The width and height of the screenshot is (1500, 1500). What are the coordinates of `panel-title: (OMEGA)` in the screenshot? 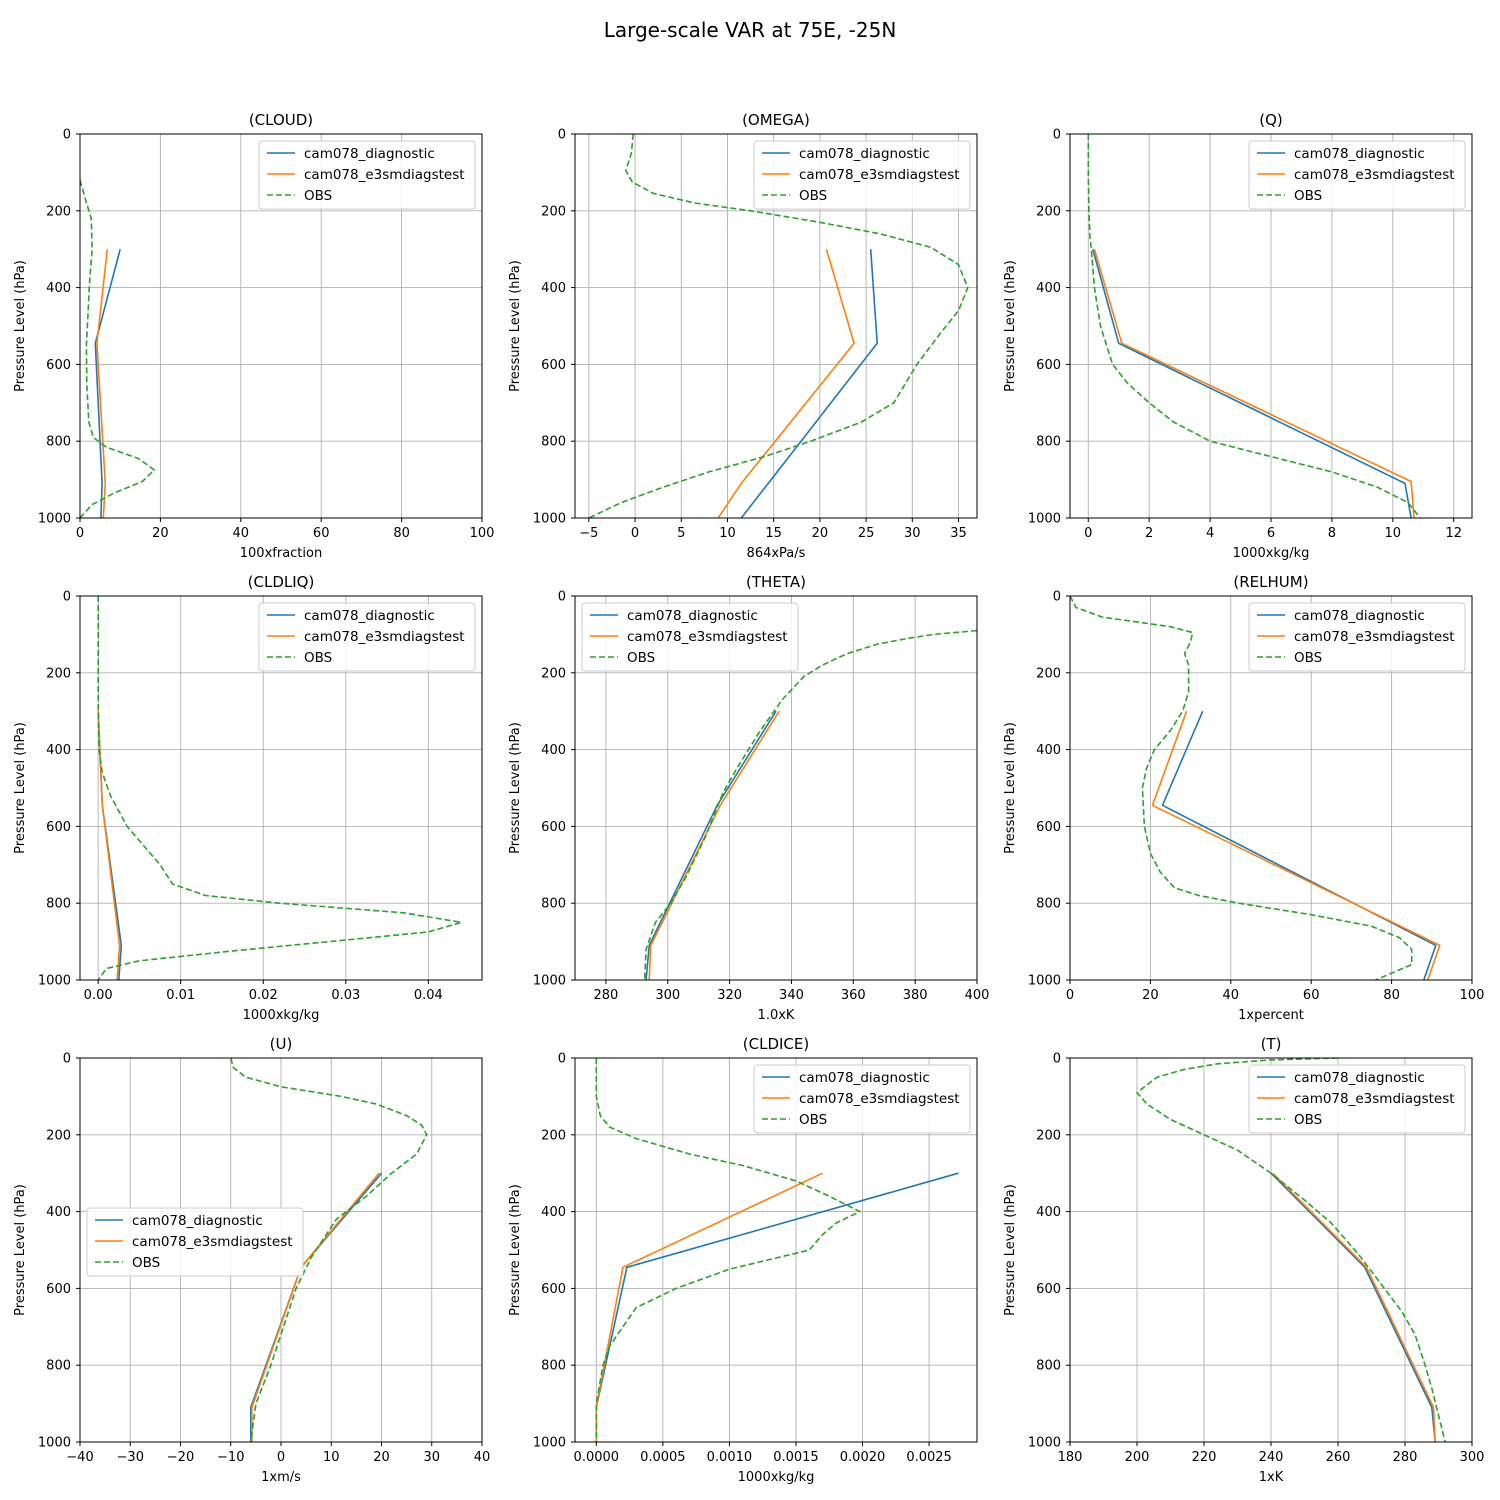 It's located at (776, 120).